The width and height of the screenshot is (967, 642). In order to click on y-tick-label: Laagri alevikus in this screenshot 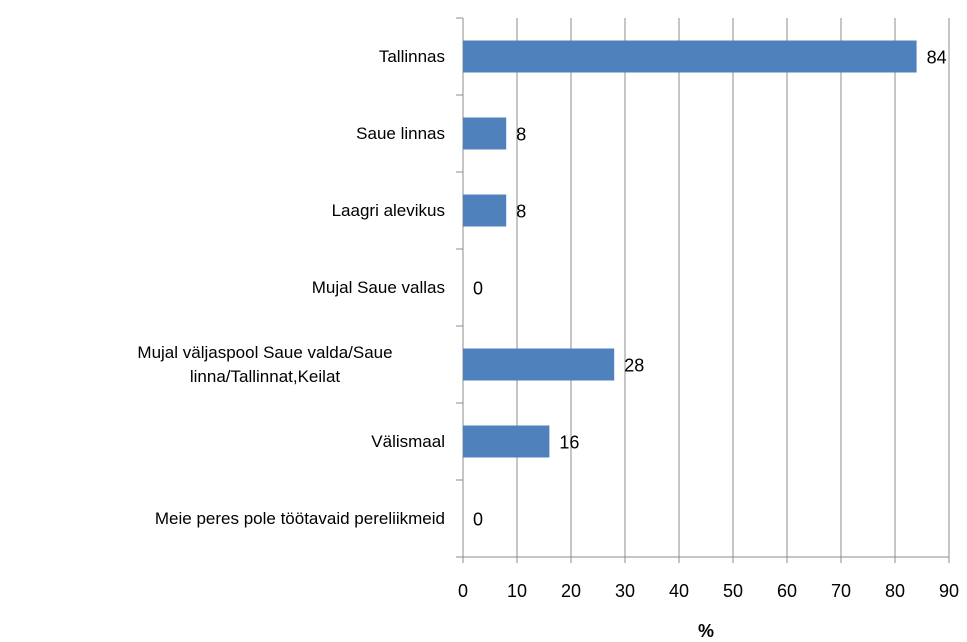, I will do `click(388, 210)`.